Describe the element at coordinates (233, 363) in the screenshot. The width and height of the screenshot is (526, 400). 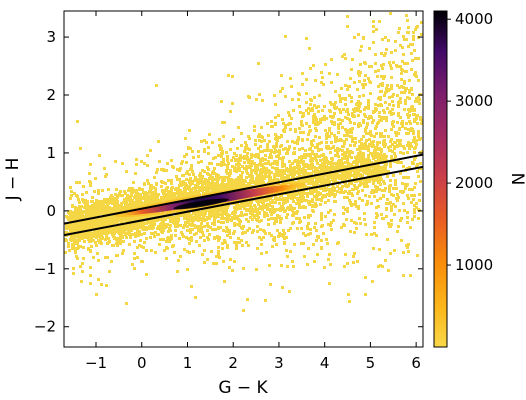
I see `x-tick-label: 2` at that location.